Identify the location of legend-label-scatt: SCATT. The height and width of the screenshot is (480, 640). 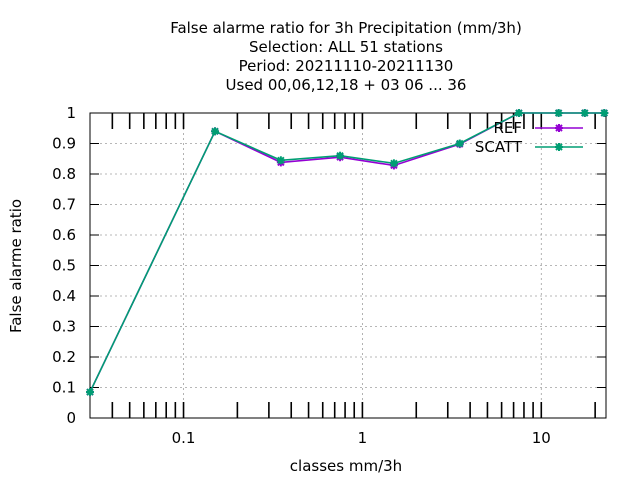
(499, 147).